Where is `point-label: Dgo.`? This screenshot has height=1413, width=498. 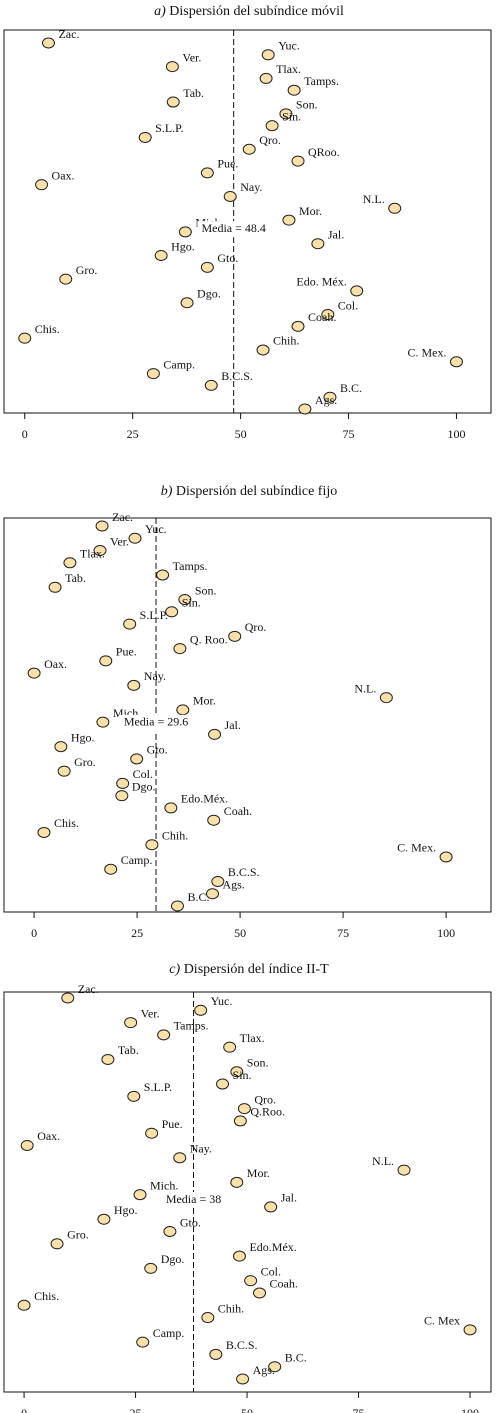
point-label: Dgo. is located at coordinates (144, 786).